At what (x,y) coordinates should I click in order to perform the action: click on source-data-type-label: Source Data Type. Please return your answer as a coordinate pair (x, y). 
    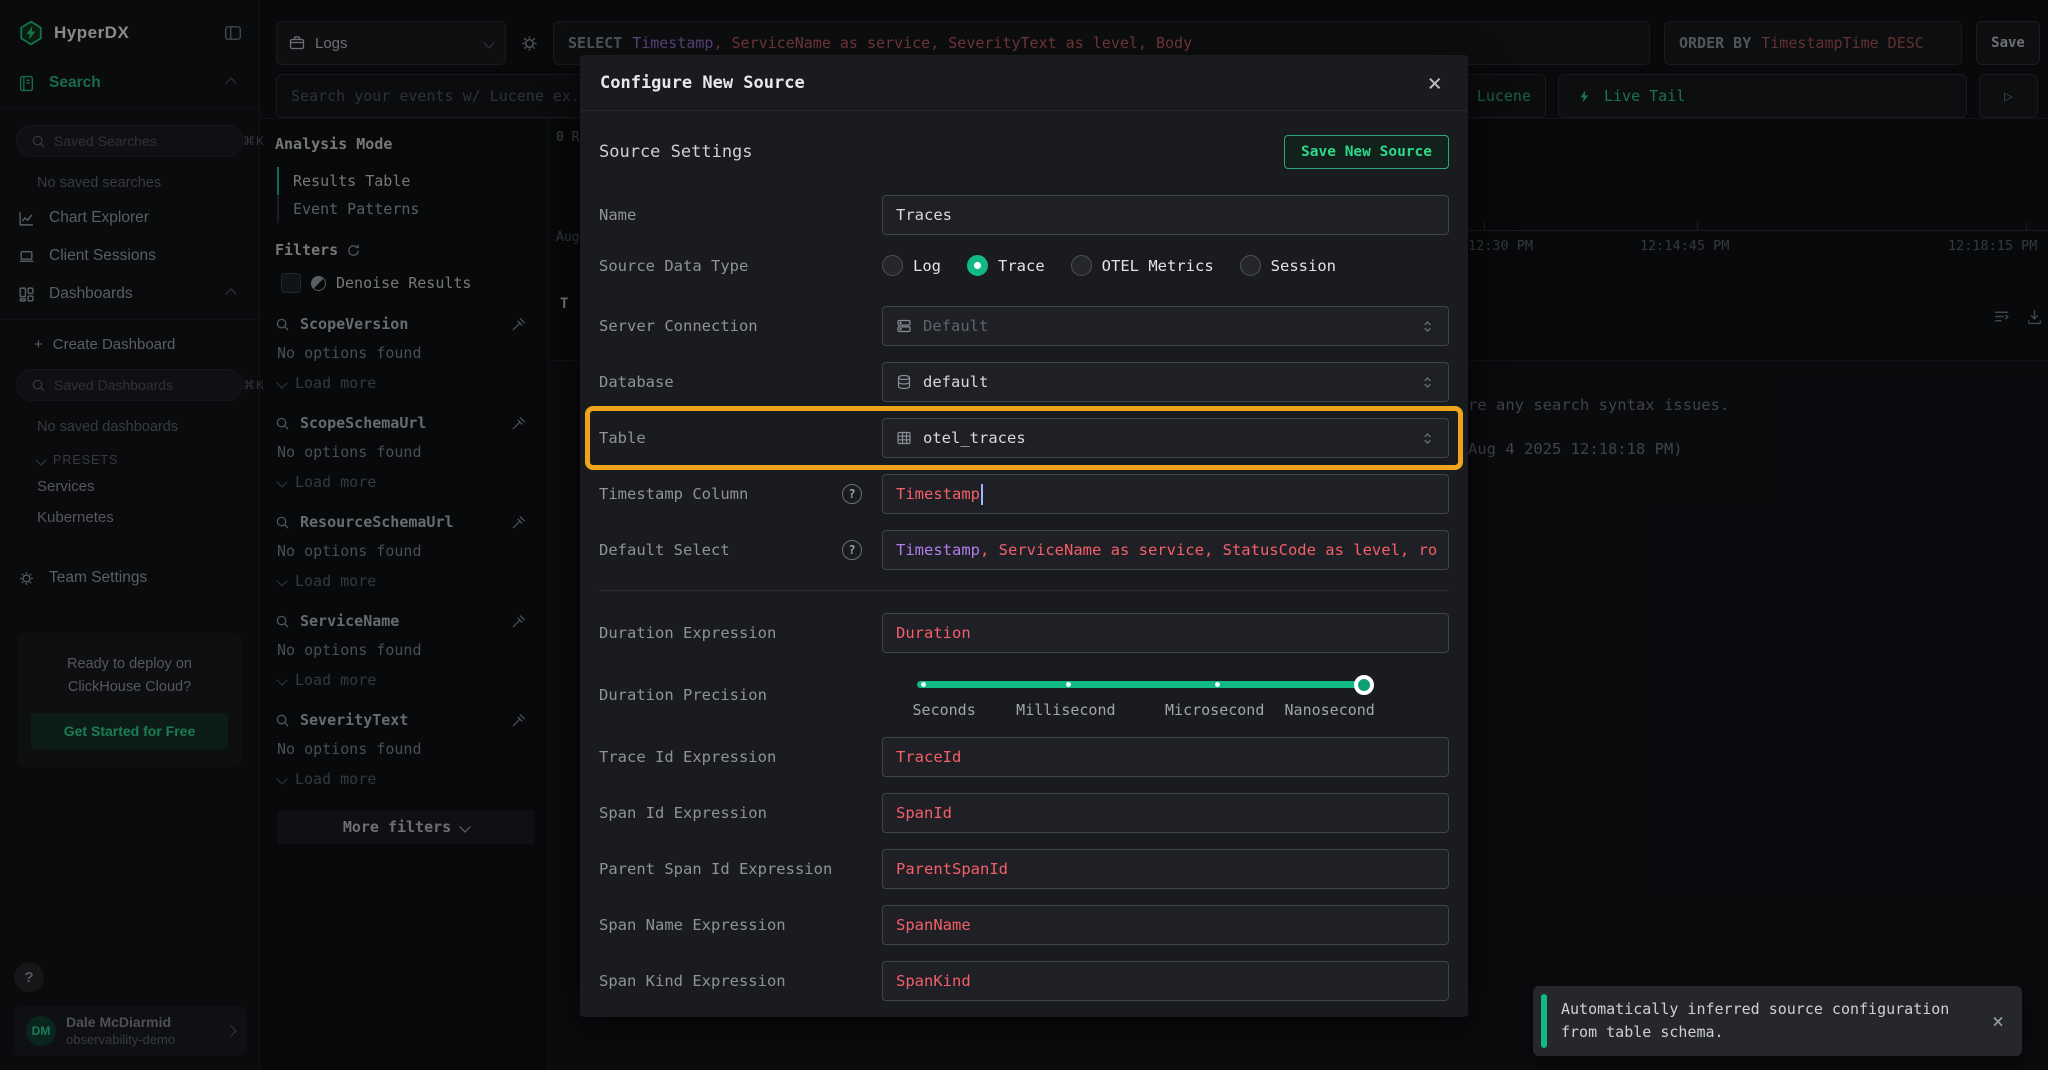
    Looking at the image, I should click on (674, 265).